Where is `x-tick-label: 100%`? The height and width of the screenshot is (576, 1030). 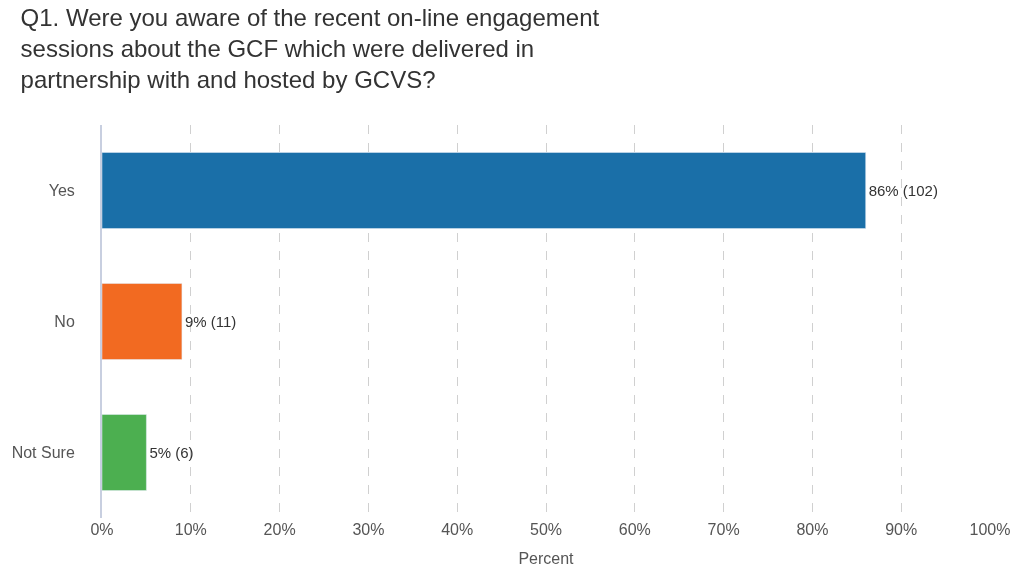 x-tick-label: 100% is located at coordinates (990, 529).